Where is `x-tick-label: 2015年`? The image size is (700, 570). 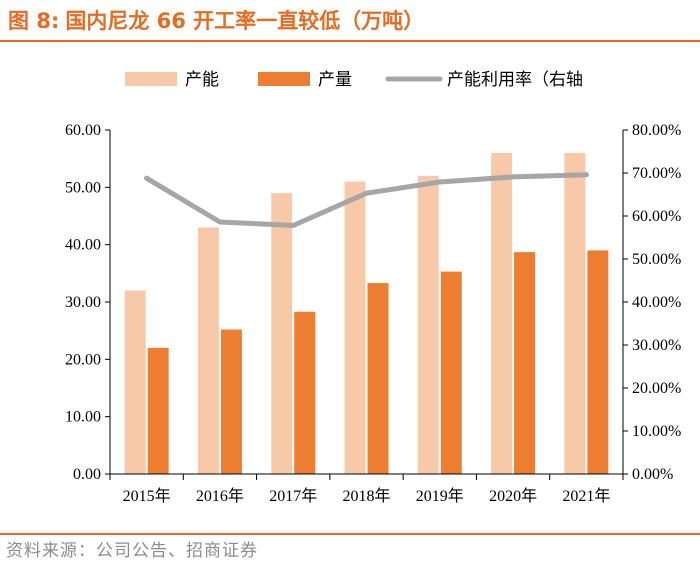
x-tick-label: 2015年 is located at coordinates (147, 496).